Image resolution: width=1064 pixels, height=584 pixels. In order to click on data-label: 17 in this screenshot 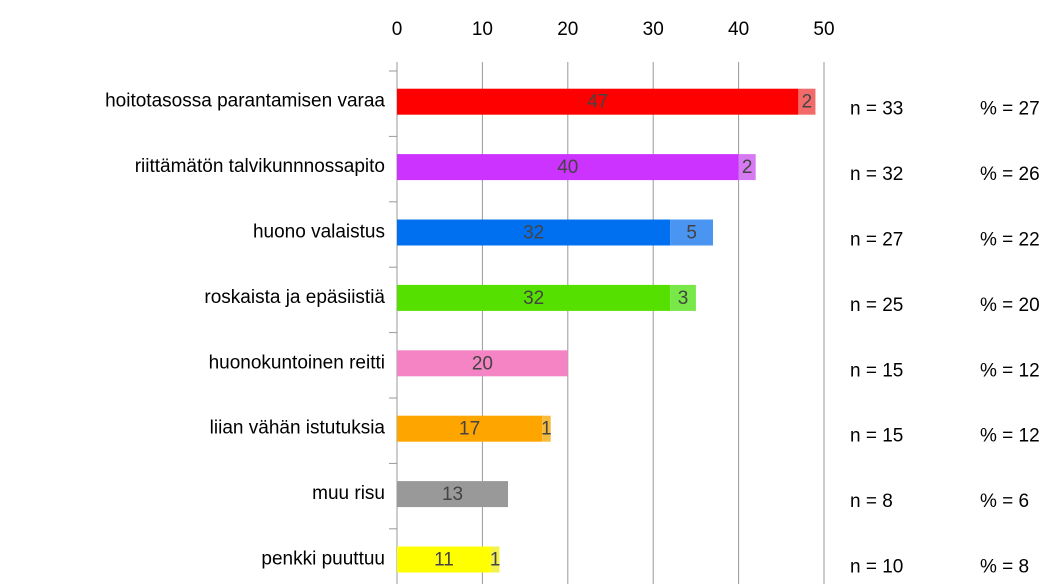, I will do `click(469, 429)`.